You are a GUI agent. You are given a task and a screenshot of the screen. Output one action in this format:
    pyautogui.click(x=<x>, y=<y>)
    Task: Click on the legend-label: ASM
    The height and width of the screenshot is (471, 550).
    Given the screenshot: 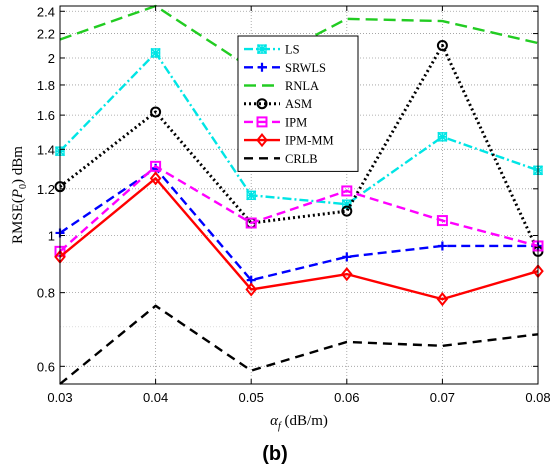 What is the action you would take?
    pyautogui.click(x=298, y=104)
    